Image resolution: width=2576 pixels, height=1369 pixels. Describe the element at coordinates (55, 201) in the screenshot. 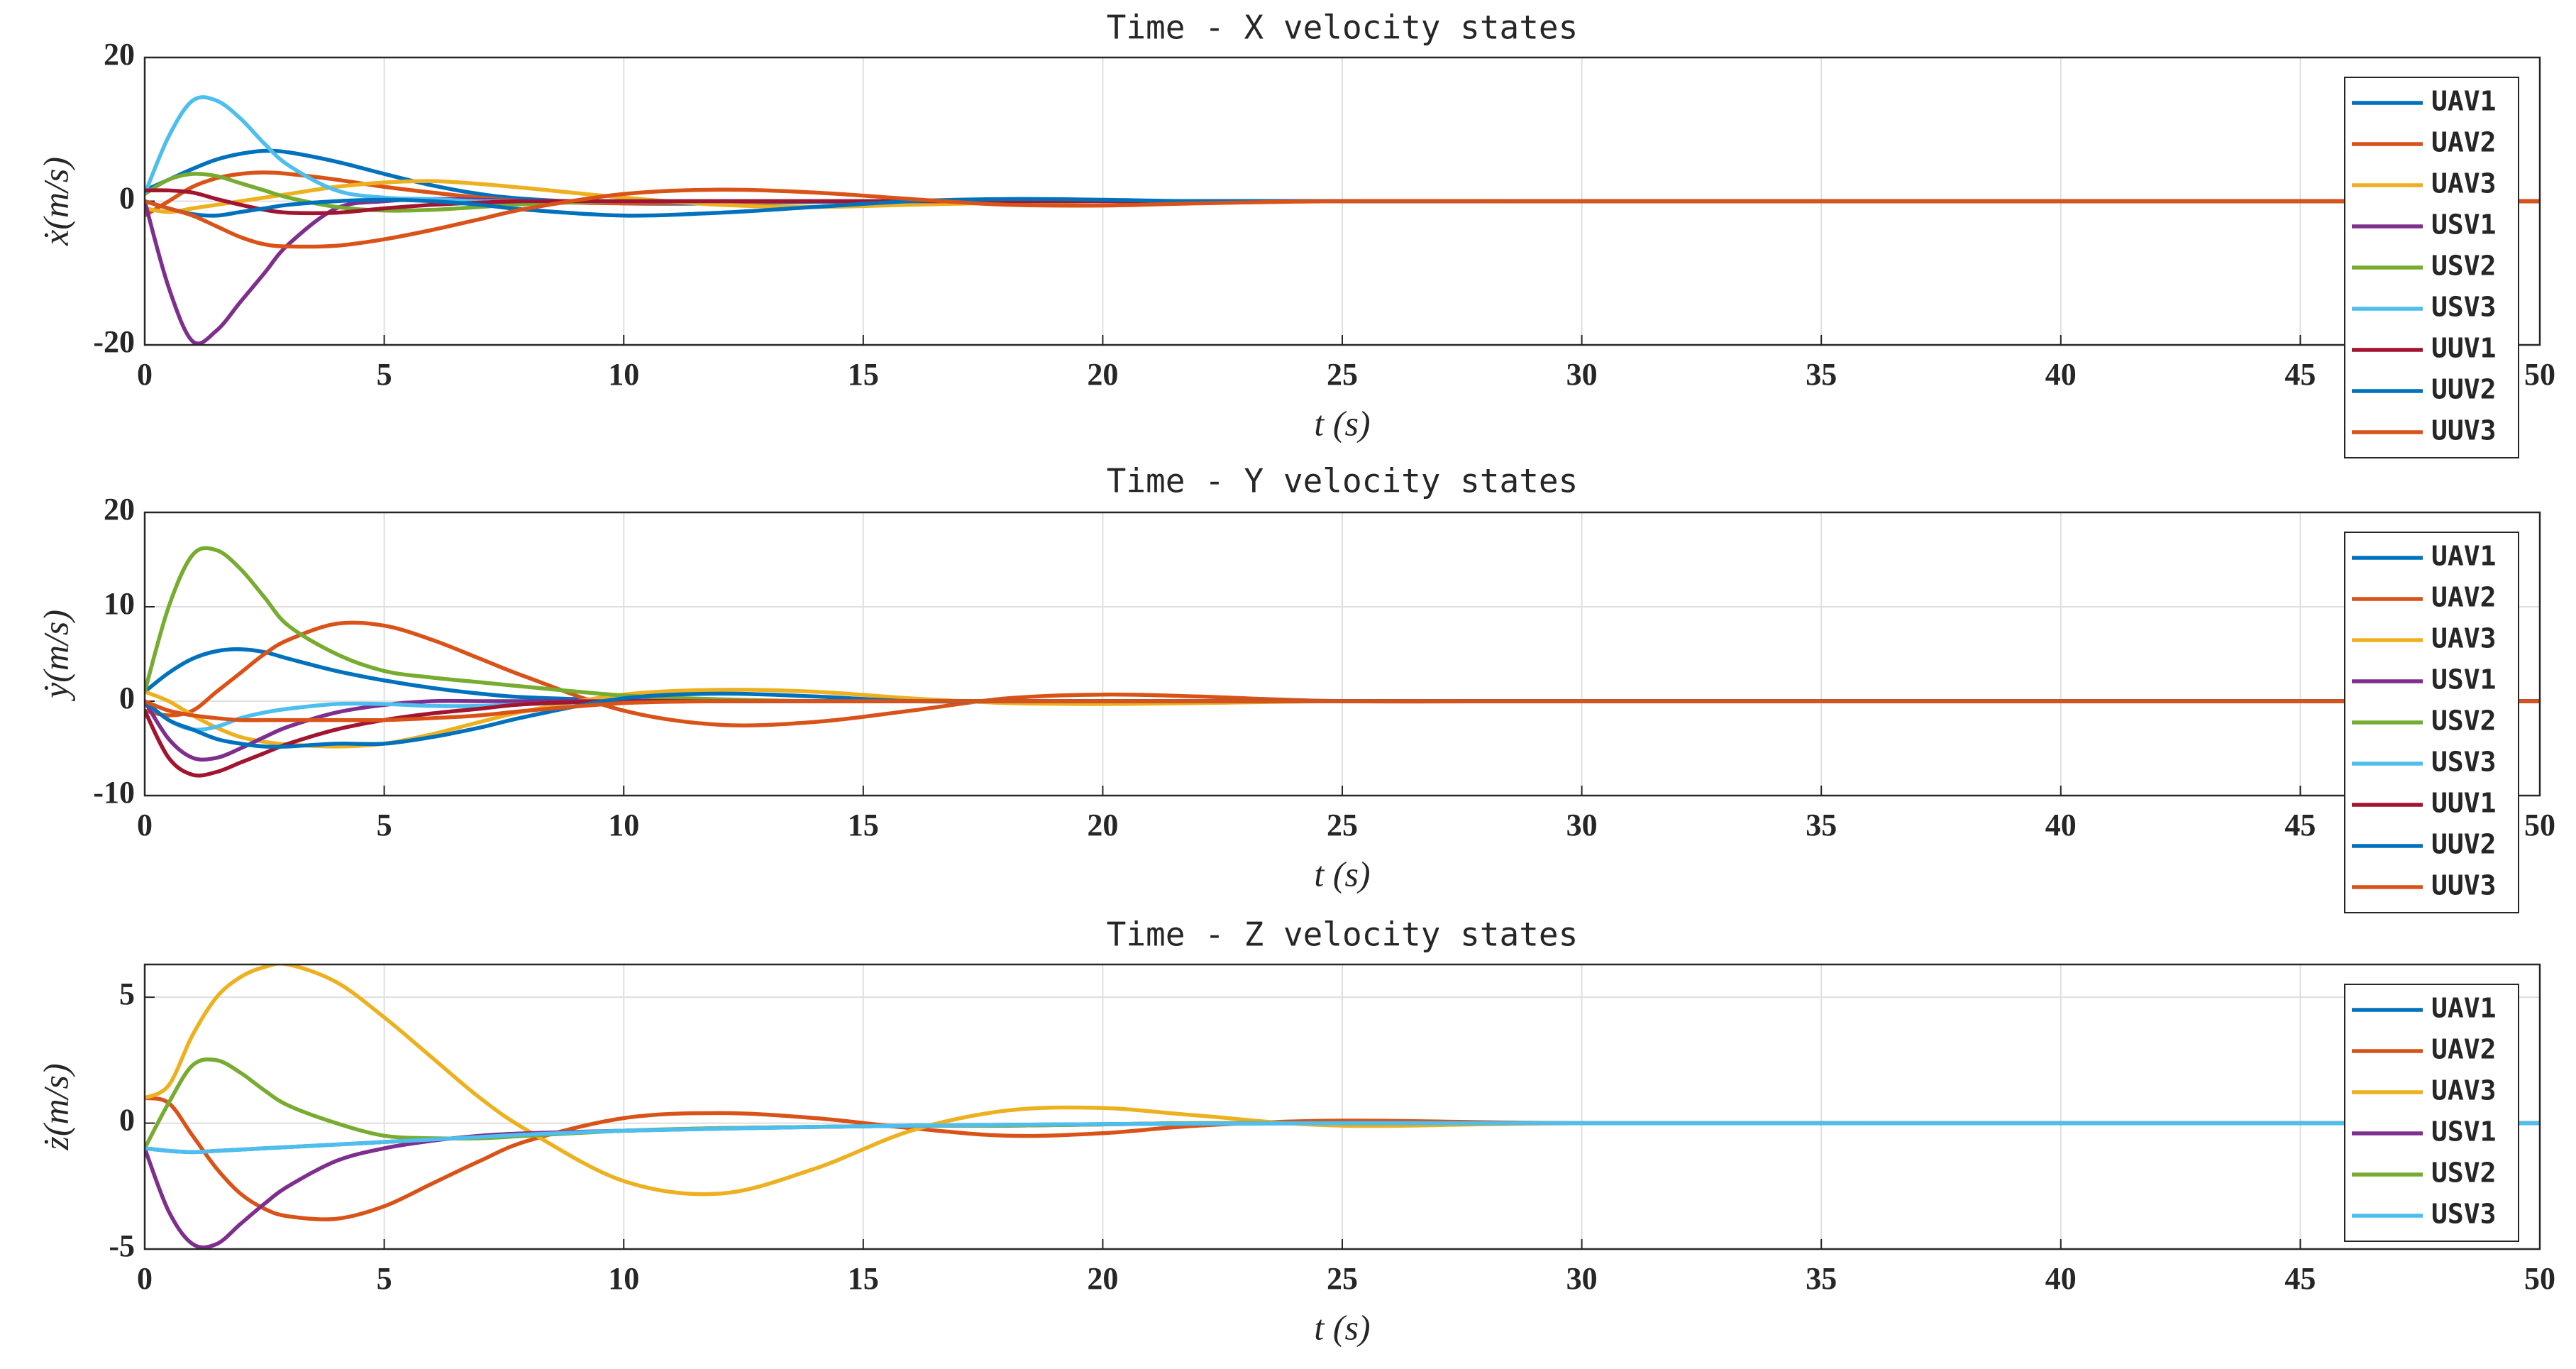

I see `y-axis-label: ẋ(m/s)` at that location.